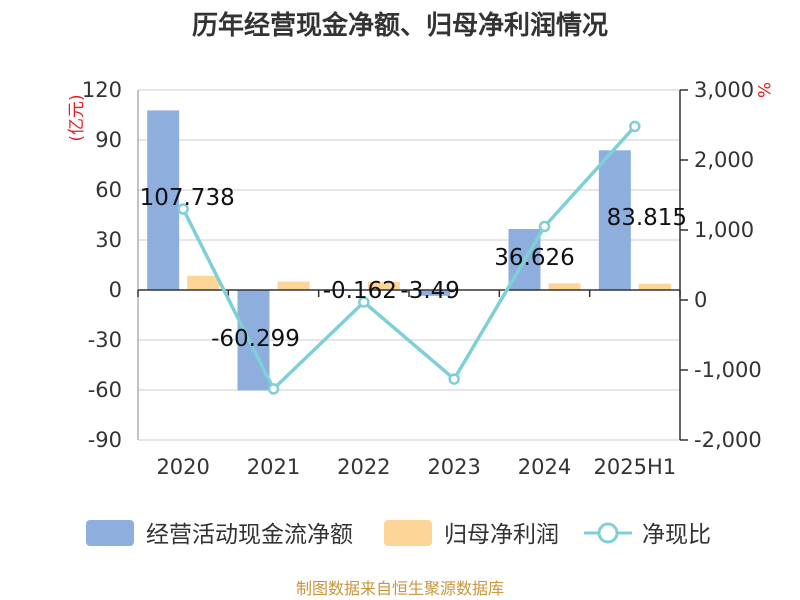 The image size is (800, 600). Describe the element at coordinates (273, 467) in the screenshot. I see `category-label-2021: 2021` at that location.